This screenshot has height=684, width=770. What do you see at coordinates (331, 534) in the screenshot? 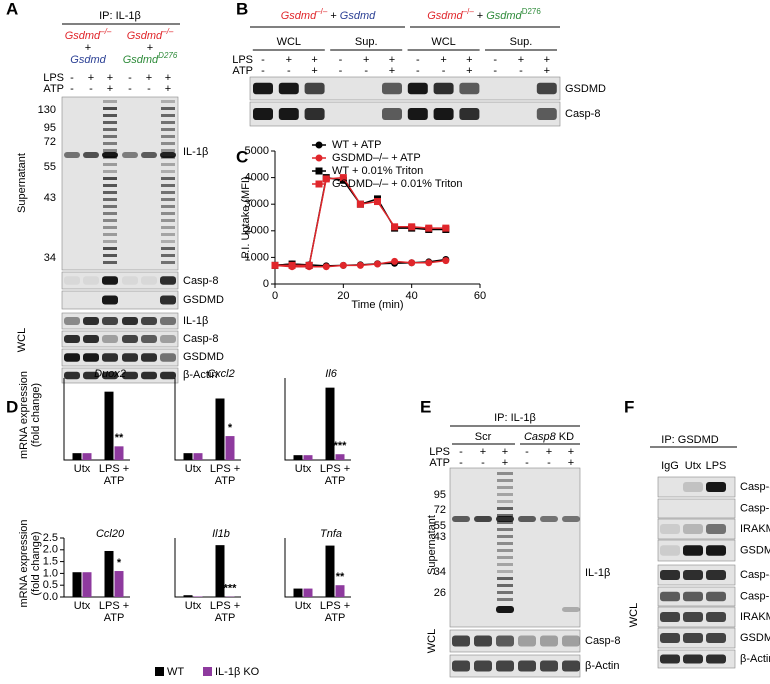
I see `chart-title: Tnfa` at bounding box center [331, 534].